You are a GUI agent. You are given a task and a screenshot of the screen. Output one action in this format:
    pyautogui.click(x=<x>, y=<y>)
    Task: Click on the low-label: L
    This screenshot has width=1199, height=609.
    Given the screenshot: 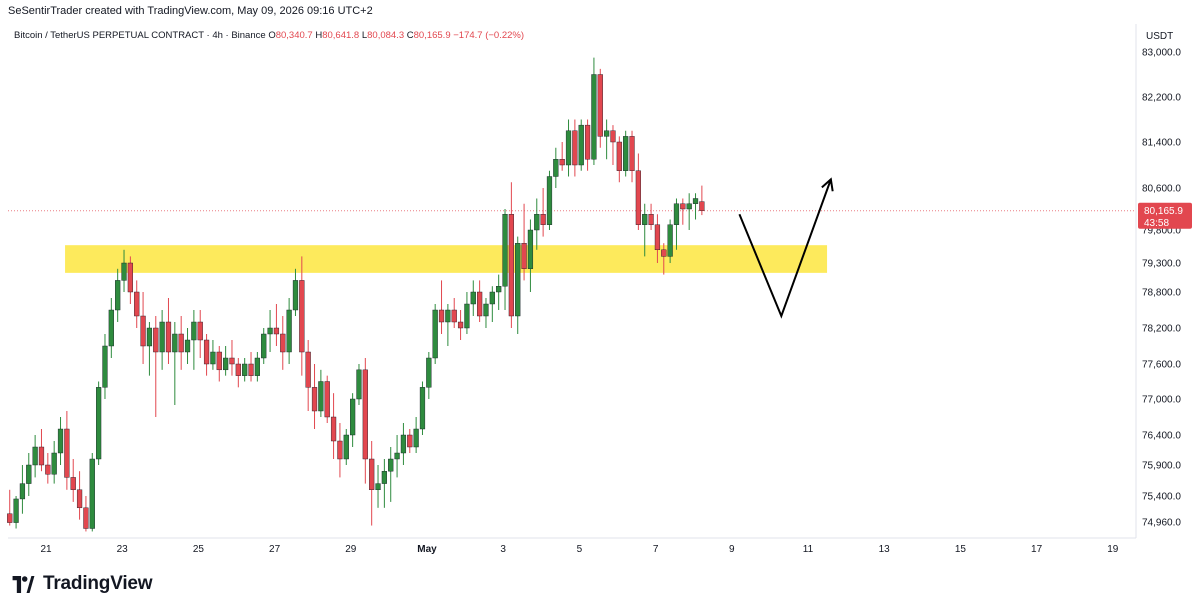 What is the action you would take?
    pyautogui.click(x=364, y=35)
    